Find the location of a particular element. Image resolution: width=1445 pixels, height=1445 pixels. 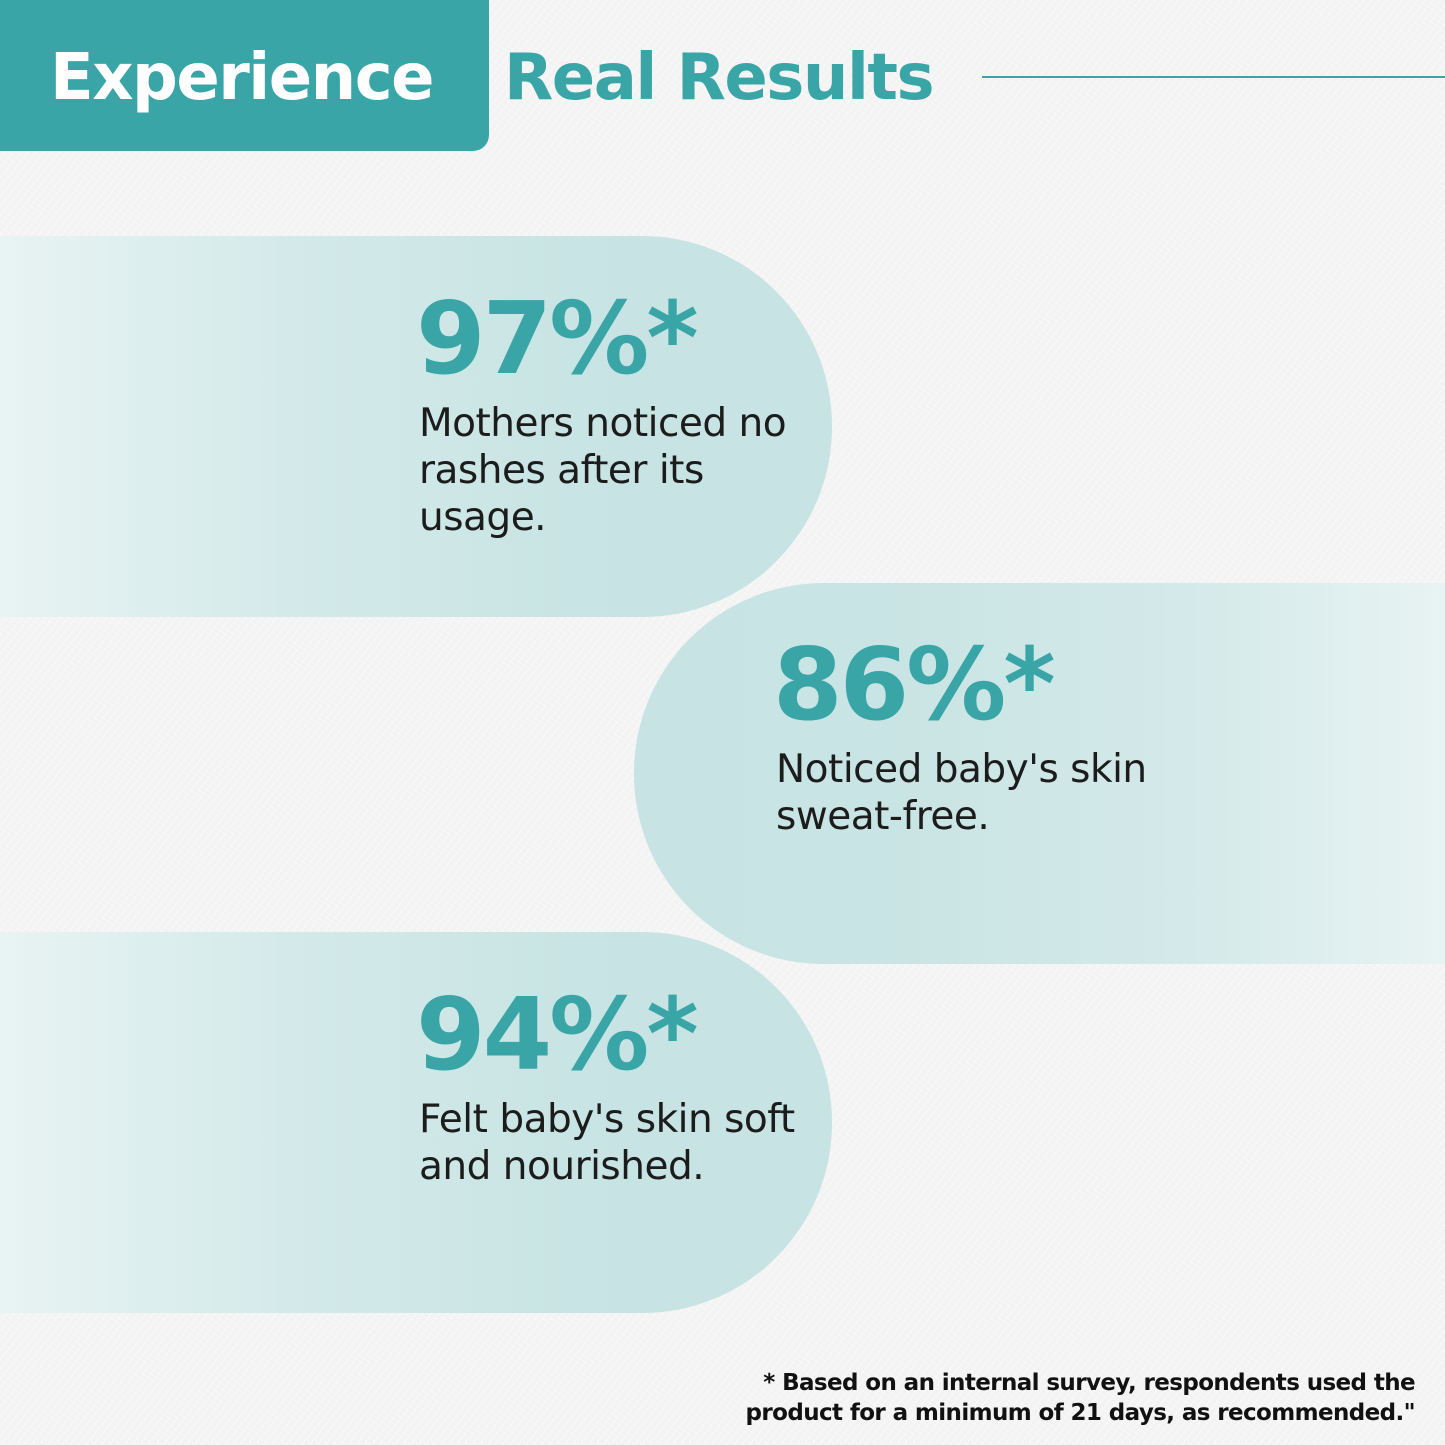

title-divider-line is located at coordinates (1213, 77).